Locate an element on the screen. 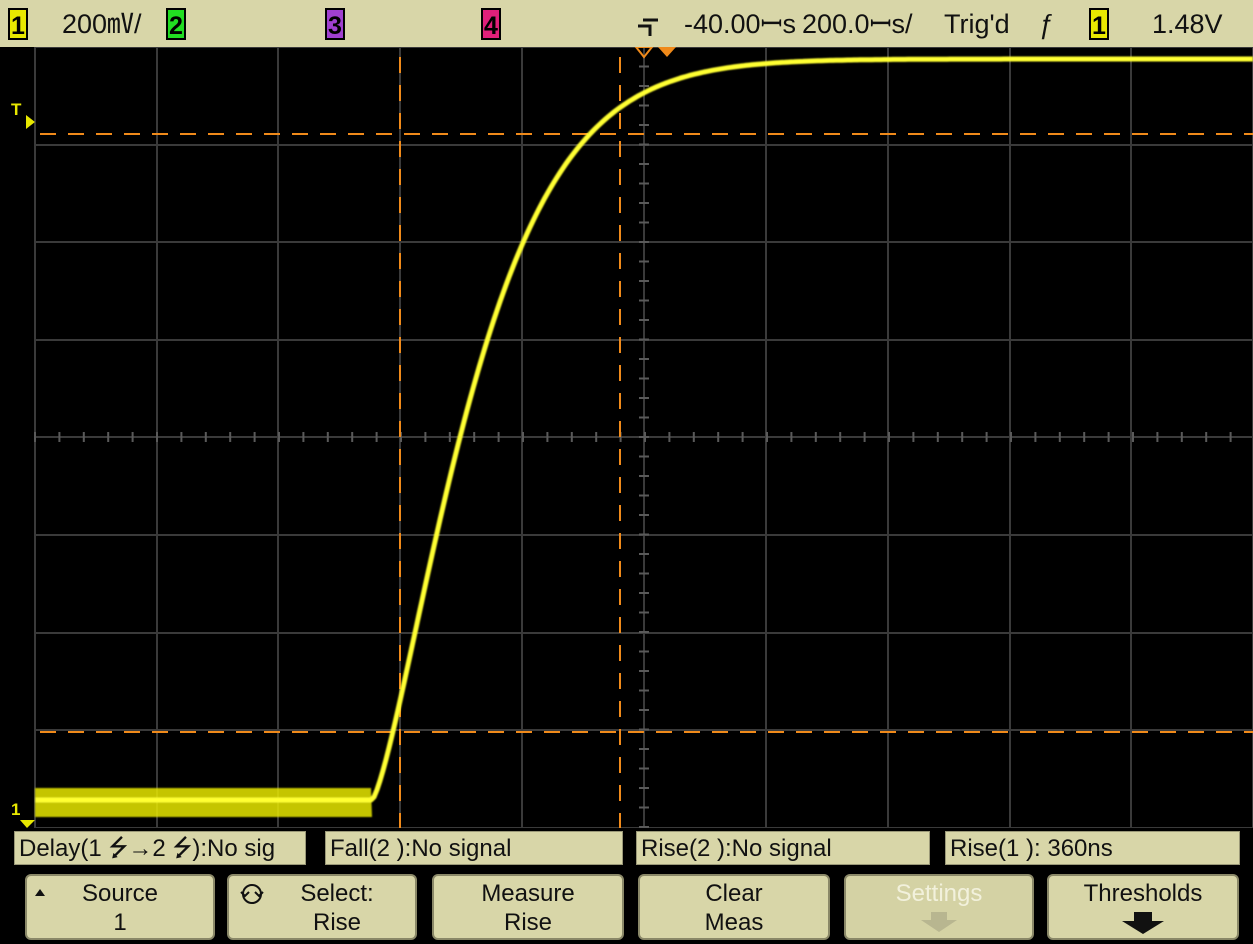  trigger-source-indicator: 1 is located at coordinates (1099, 24).